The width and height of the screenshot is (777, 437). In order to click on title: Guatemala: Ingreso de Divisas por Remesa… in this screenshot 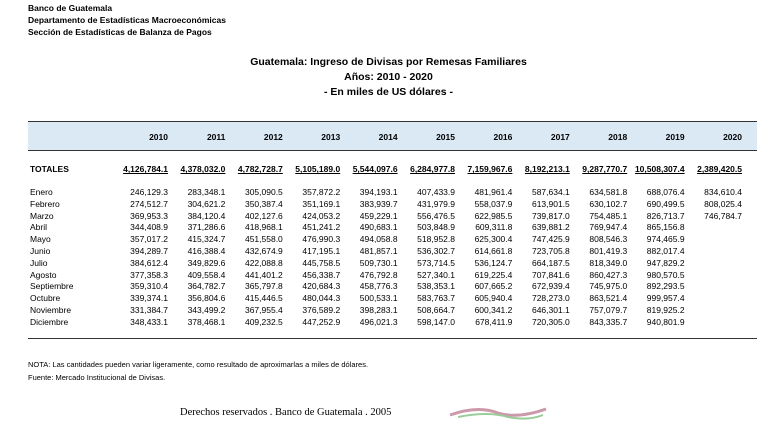, I will do `click(388, 62)`.